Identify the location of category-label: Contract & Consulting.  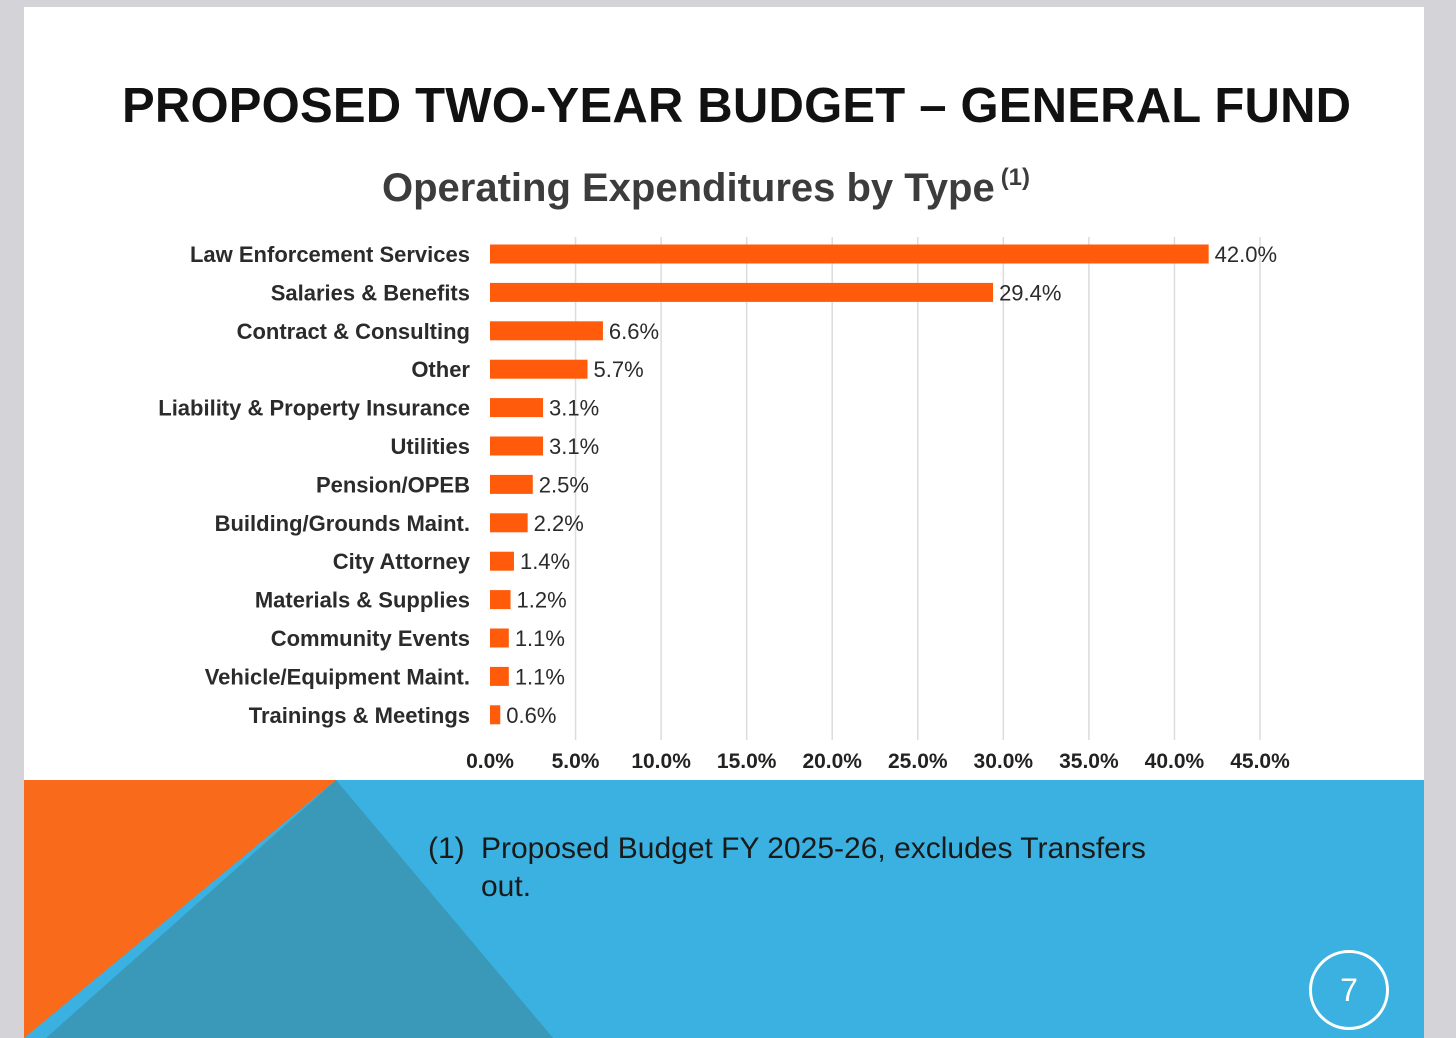
(353, 331).